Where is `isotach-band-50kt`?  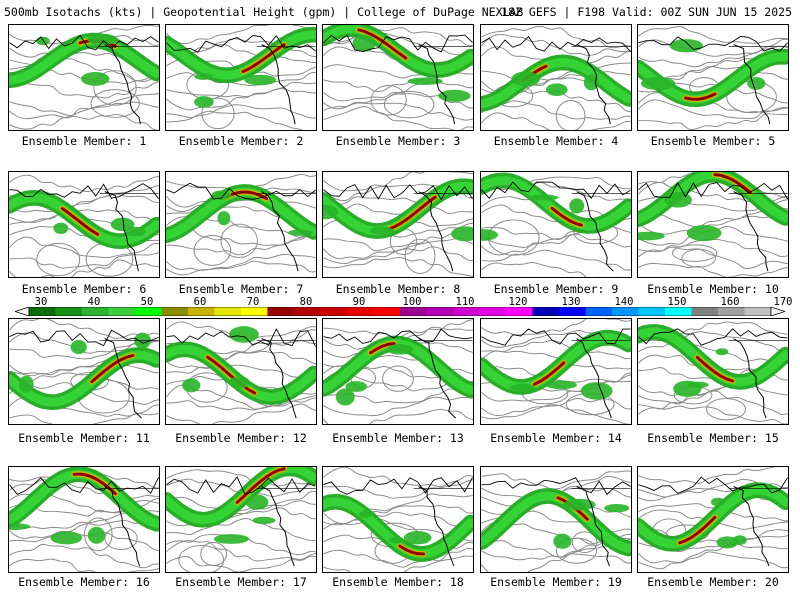
isotach-band-50kt is located at coordinates (398, 367).